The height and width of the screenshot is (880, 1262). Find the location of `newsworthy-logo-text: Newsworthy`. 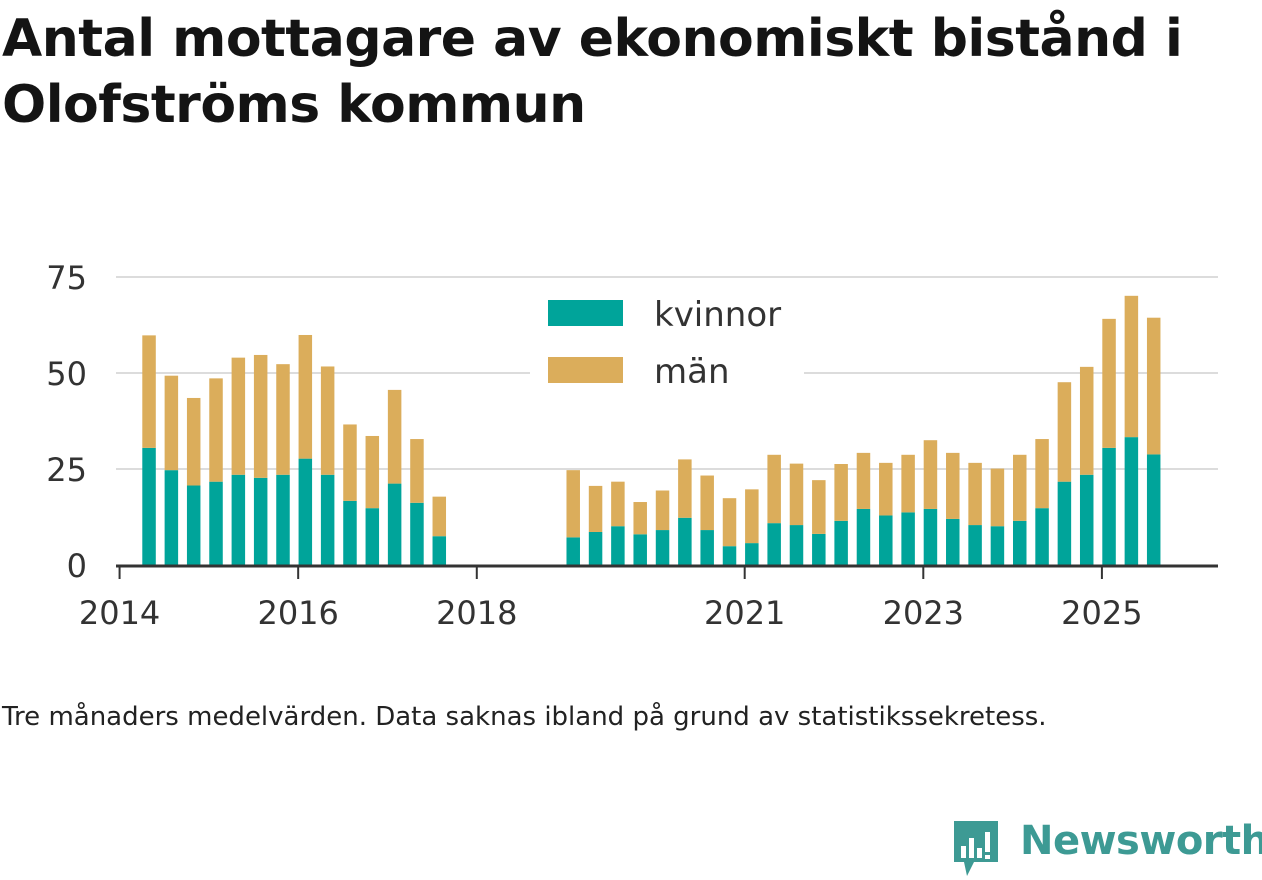

newsworthy-logo-text: Newsworthy is located at coordinates (1141, 841).